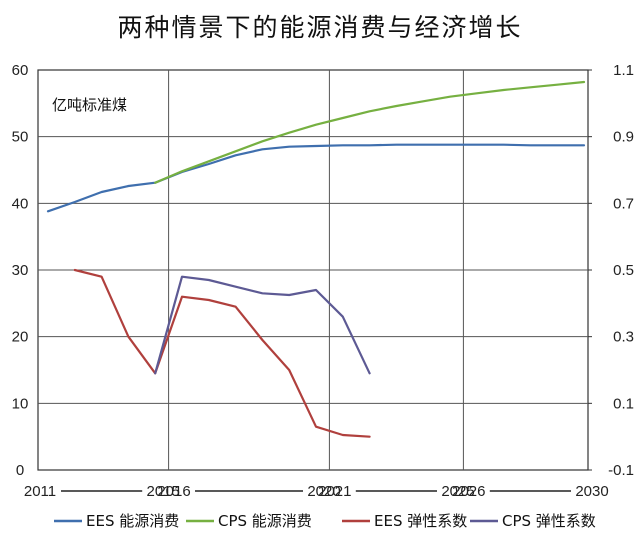 The image size is (640, 546). What do you see at coordinates (163, 491) in the screenshot?
I see `x-tick-2015: 2015` at bounding box center [163, 491].